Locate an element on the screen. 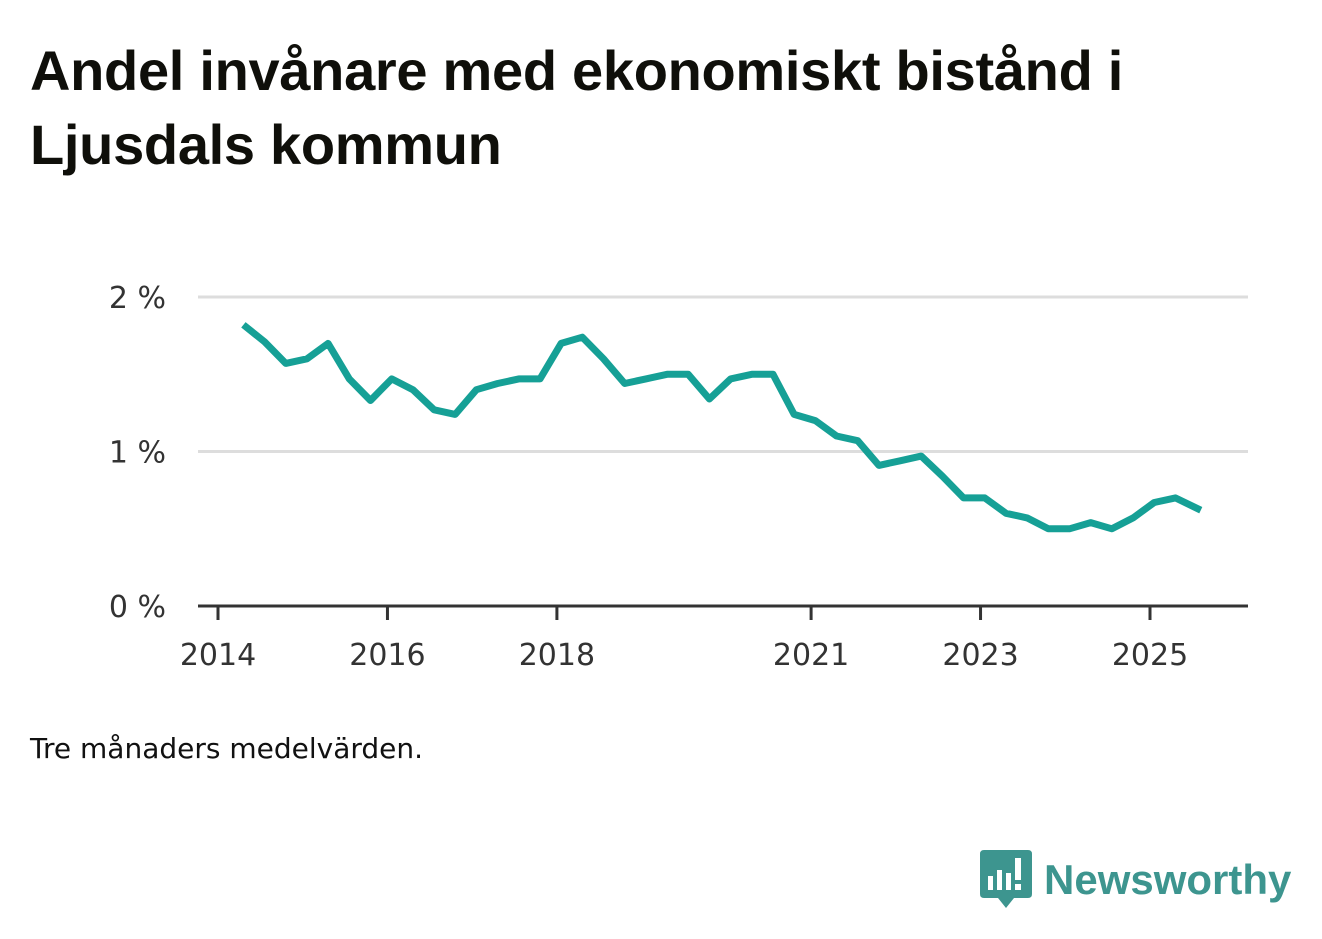 The height and width of the screenshot is (939, 1322). bar-chart-speech-bubble-icon is located at coordinates (1006, 879).